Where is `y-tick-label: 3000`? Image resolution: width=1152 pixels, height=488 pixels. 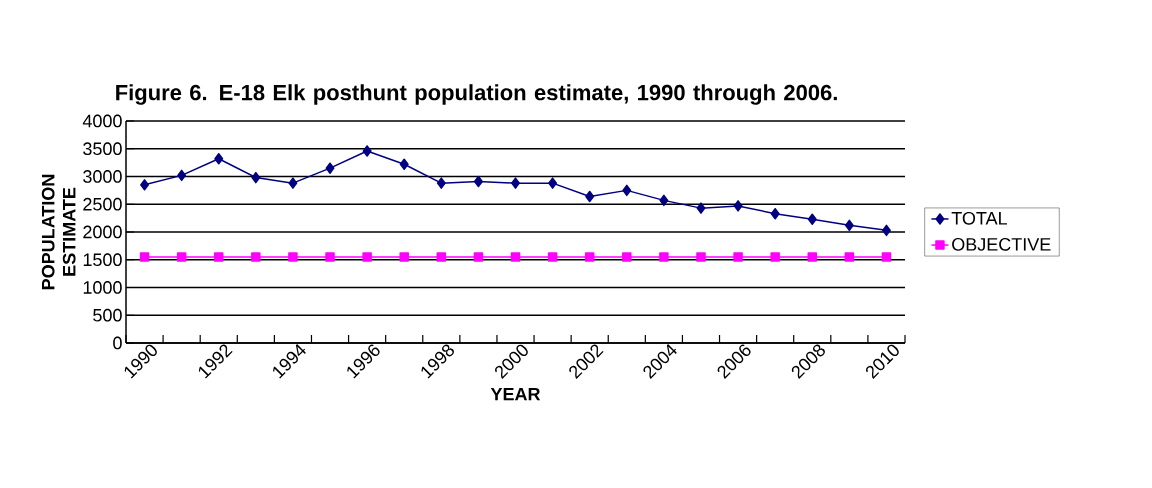
y-tick-label: 3000 is located at coordinates (102, 176).